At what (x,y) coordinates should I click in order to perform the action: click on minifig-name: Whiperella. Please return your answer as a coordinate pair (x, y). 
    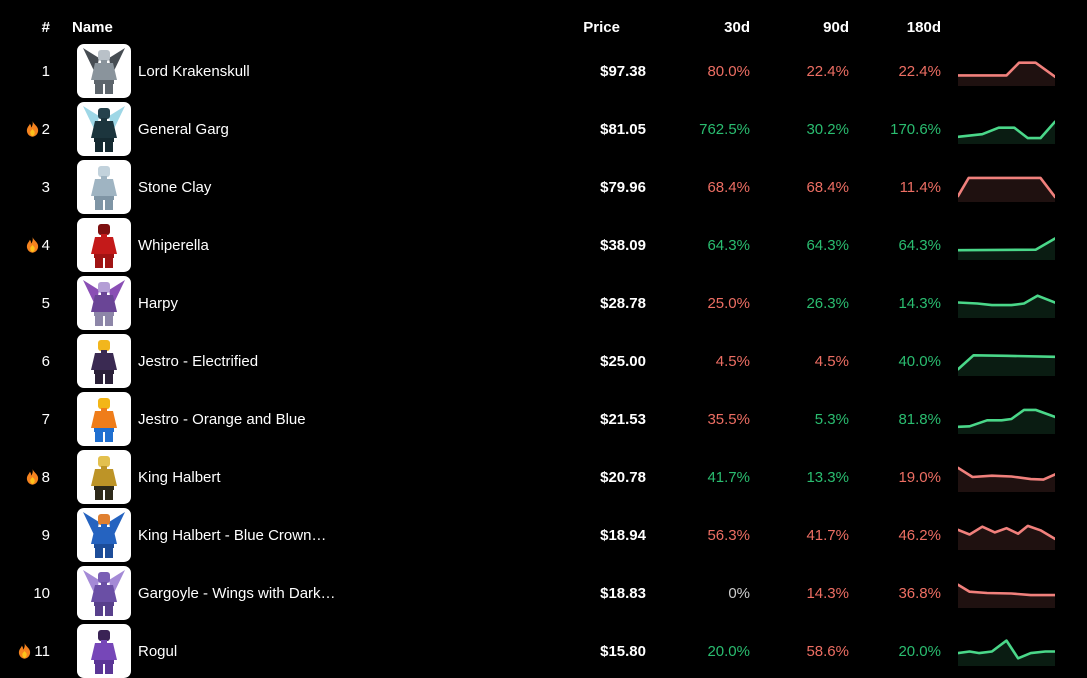
    Looking at the image, I should click on (173, 245).